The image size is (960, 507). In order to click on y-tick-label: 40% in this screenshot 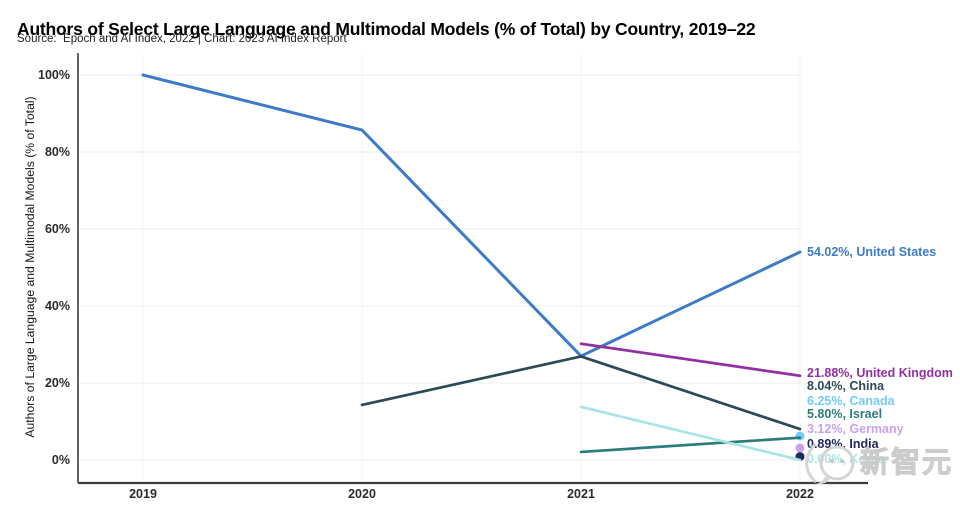, I will do `click(57, 305)`.